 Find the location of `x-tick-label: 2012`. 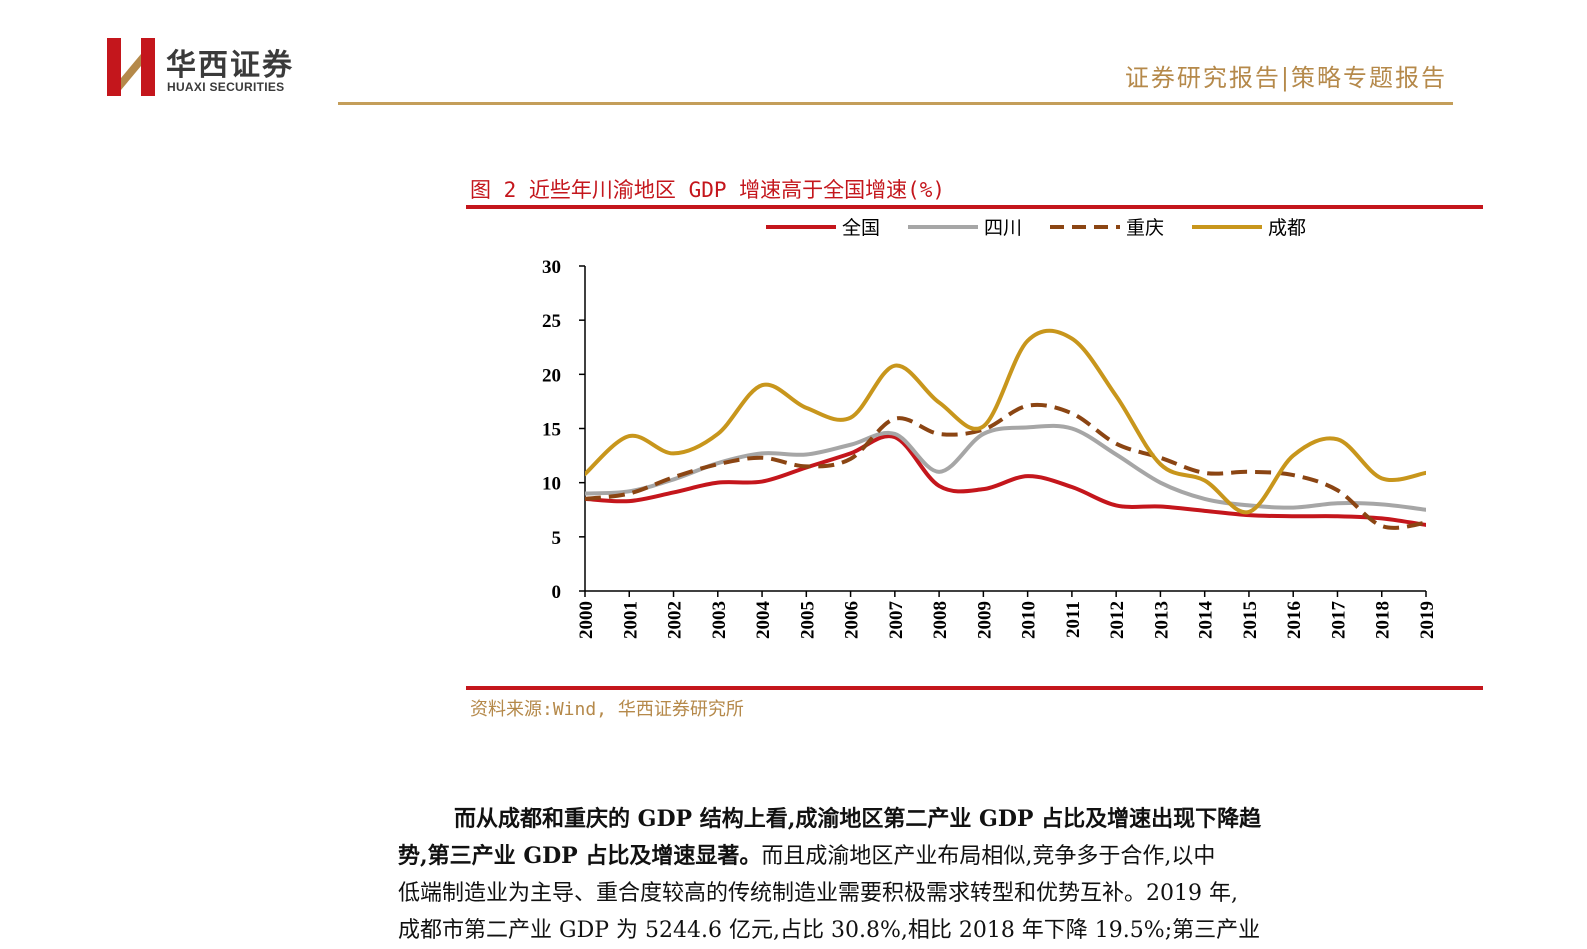

x-tick-label: 2012 is located at coordinates (1117, 620).